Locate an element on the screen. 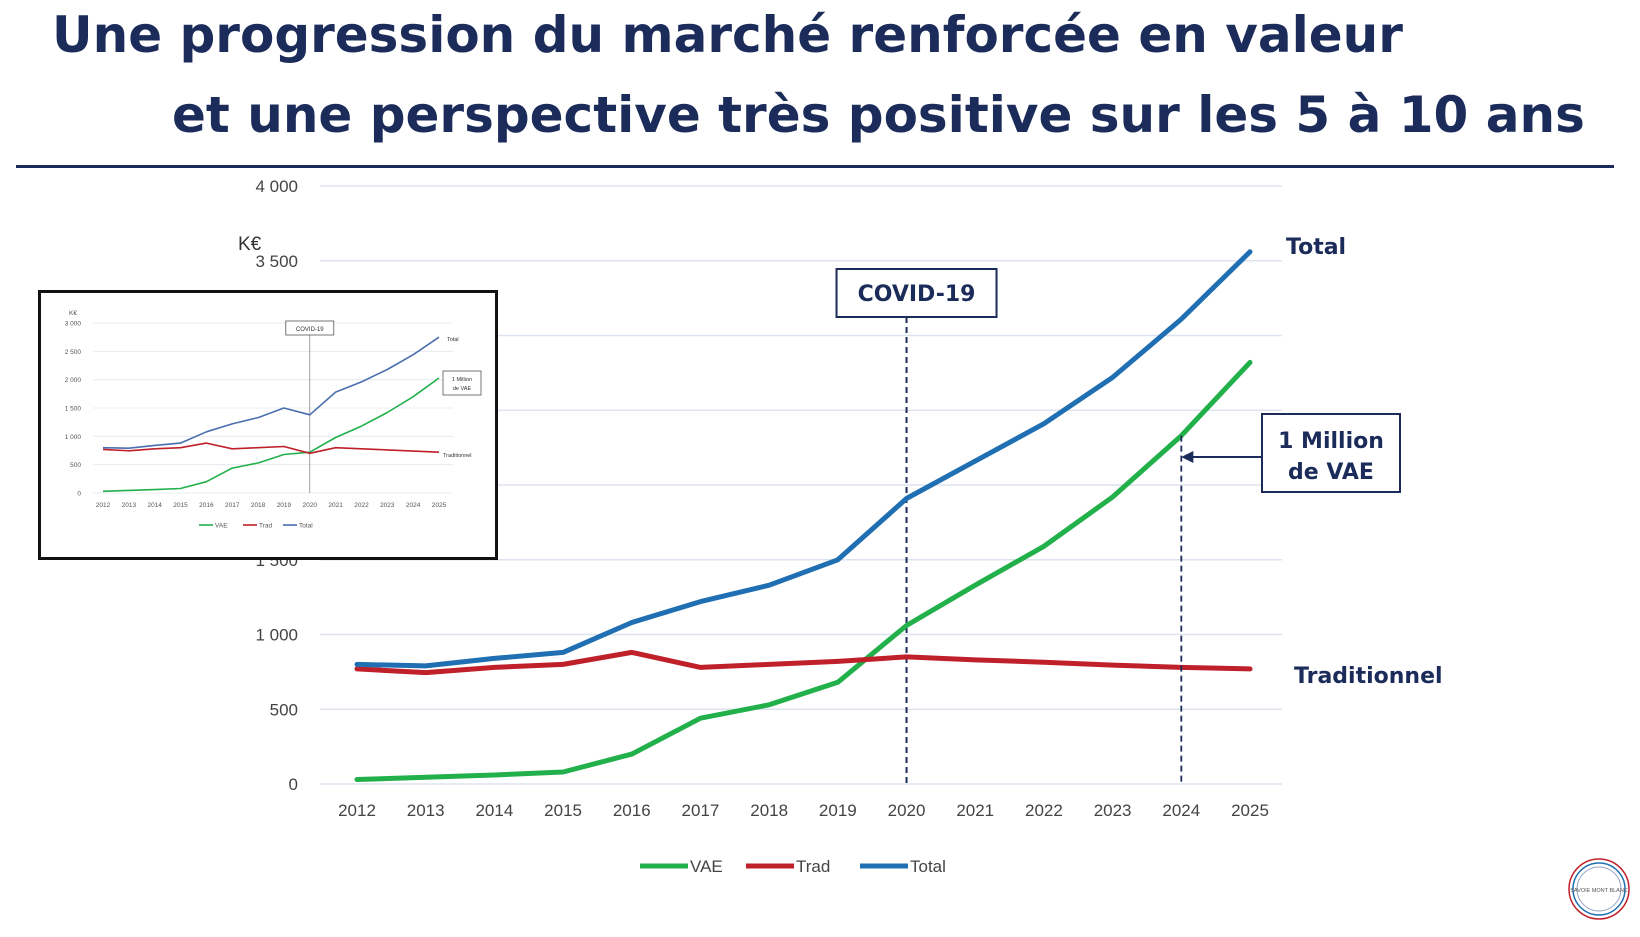 This screenshot has width=1640, height=937. x-tick-label: 2021 is located at coordinates (975, 810).